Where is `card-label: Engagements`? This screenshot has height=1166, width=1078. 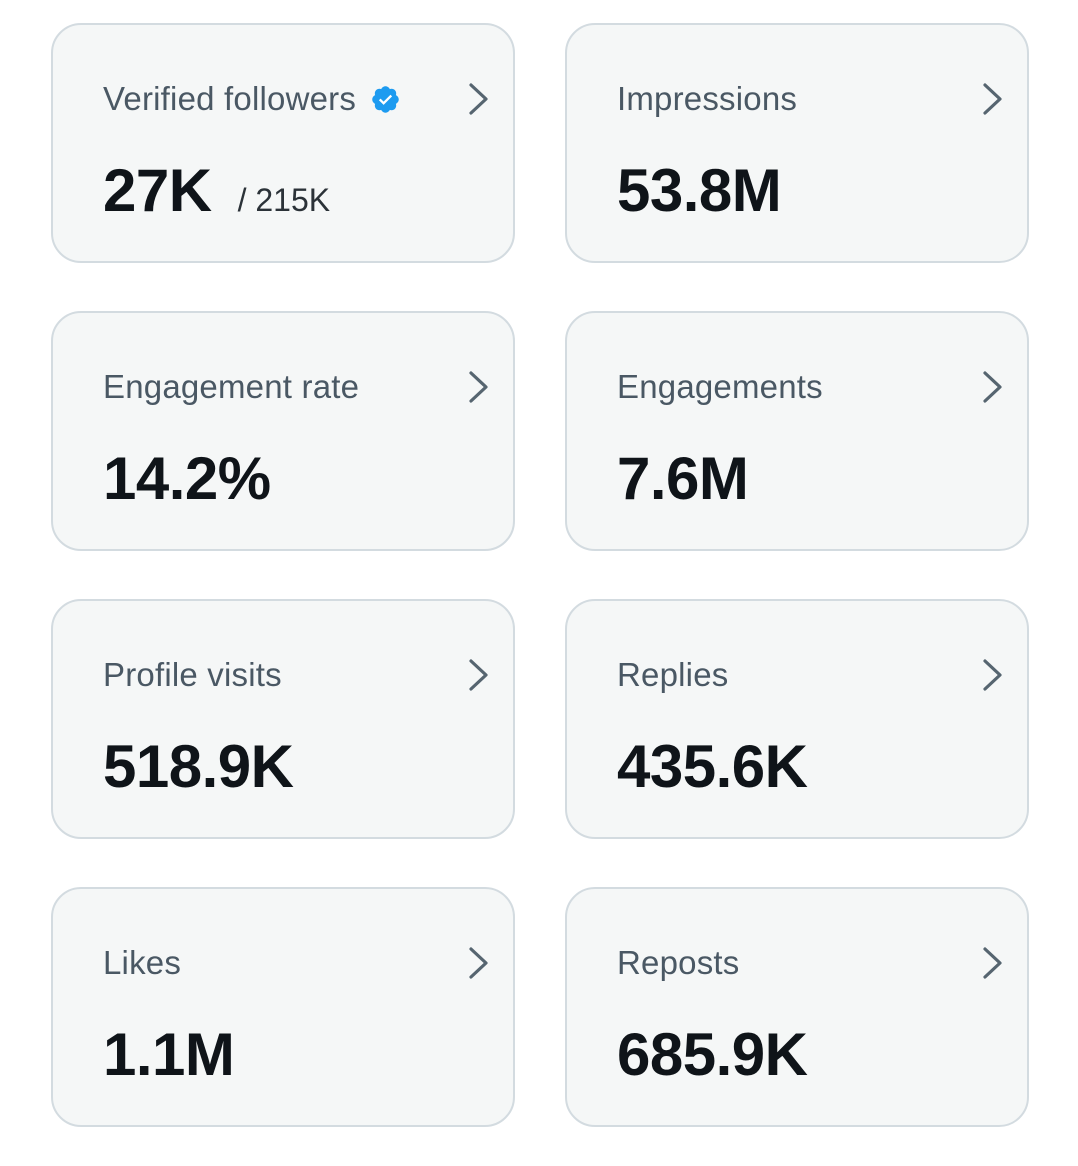
card-label: Engagements is located at coordinates (720, 386).